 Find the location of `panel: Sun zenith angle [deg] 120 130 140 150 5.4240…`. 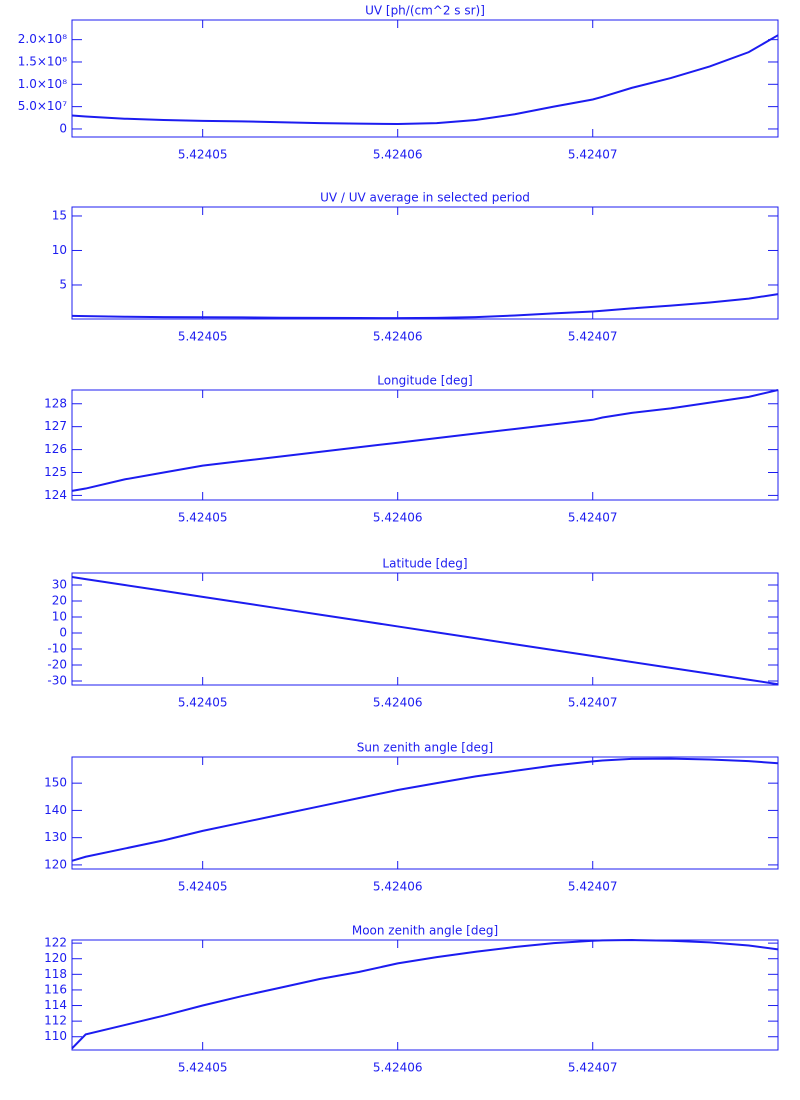

panel: Sun zenith angle [deg] 120 130 140 150 5.4240… is located at coordinates (411, 817).